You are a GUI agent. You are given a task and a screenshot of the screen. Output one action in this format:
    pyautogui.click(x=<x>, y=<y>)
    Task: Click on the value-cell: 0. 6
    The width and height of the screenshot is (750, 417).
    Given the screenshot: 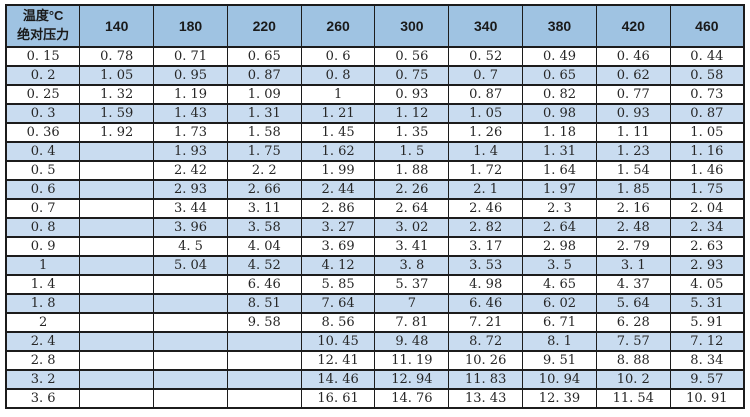 What is the action you would take?
    pyautogui.click(x=338, y=56)
    